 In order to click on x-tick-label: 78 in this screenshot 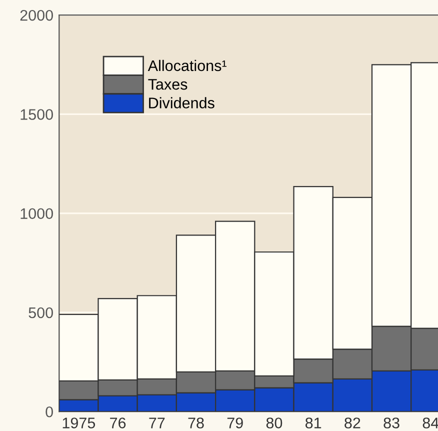, I will do `click(196, 423)`.